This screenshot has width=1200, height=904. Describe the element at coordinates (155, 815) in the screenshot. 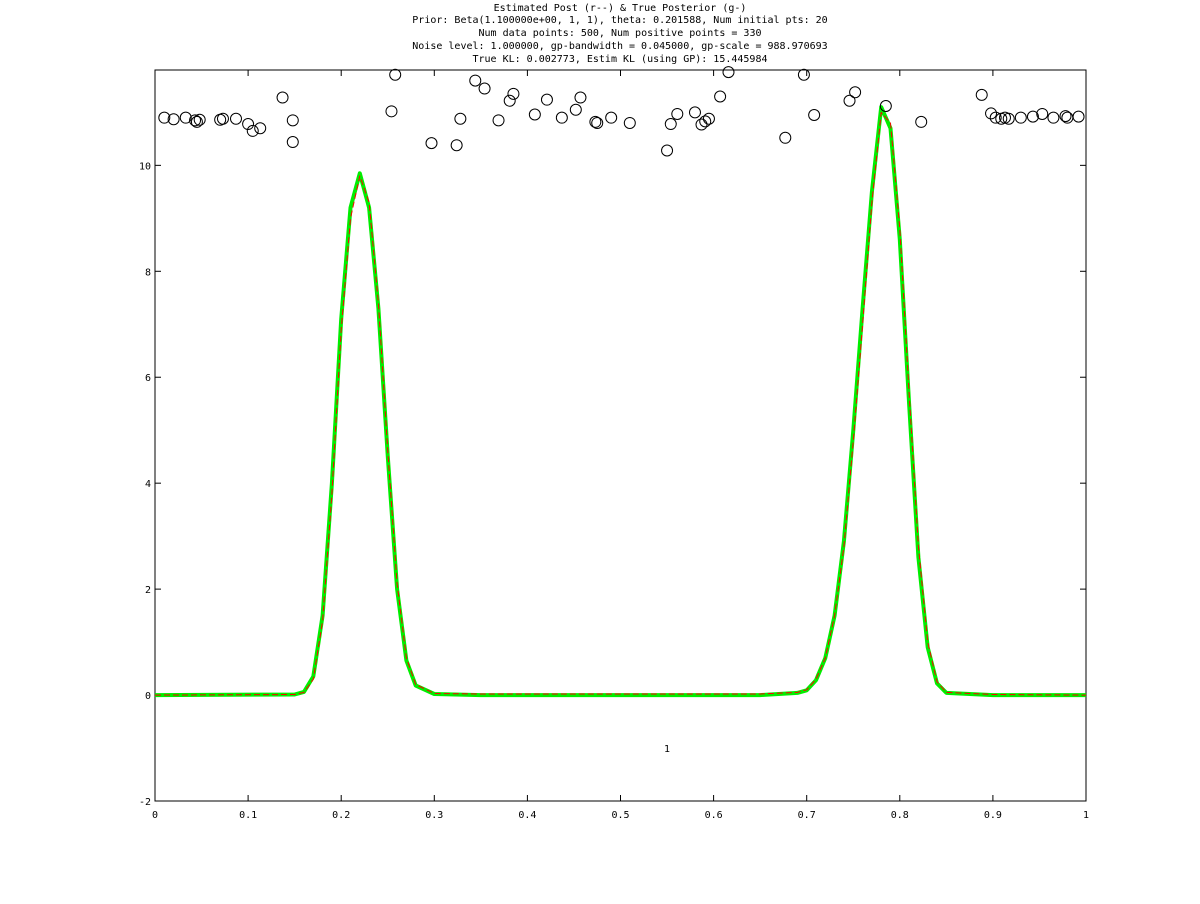

I see `x-tick-label: 0` at that location.